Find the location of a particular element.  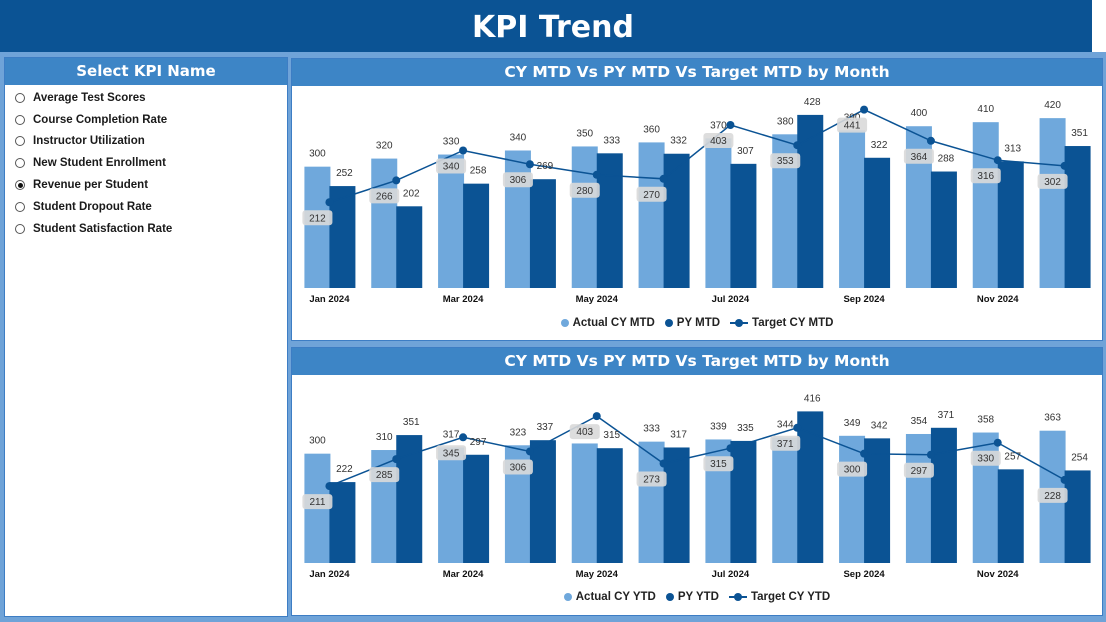

slicer-title: Select KPI Name is located at coordinates (146, 71).